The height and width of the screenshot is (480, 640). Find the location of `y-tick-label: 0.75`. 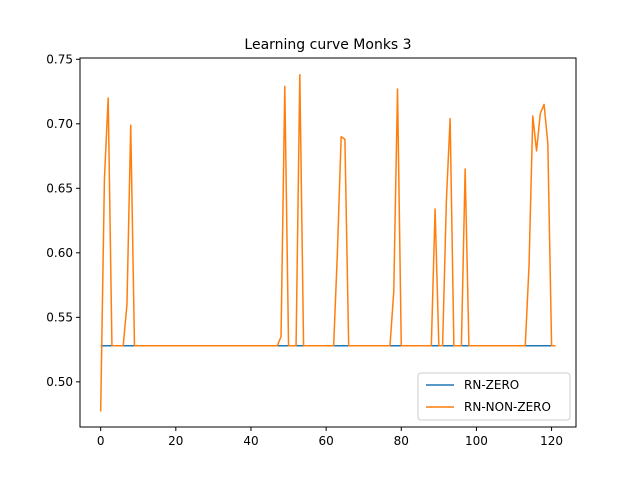

y-tick-label: 0.75 is located at coordinates (59, 59).